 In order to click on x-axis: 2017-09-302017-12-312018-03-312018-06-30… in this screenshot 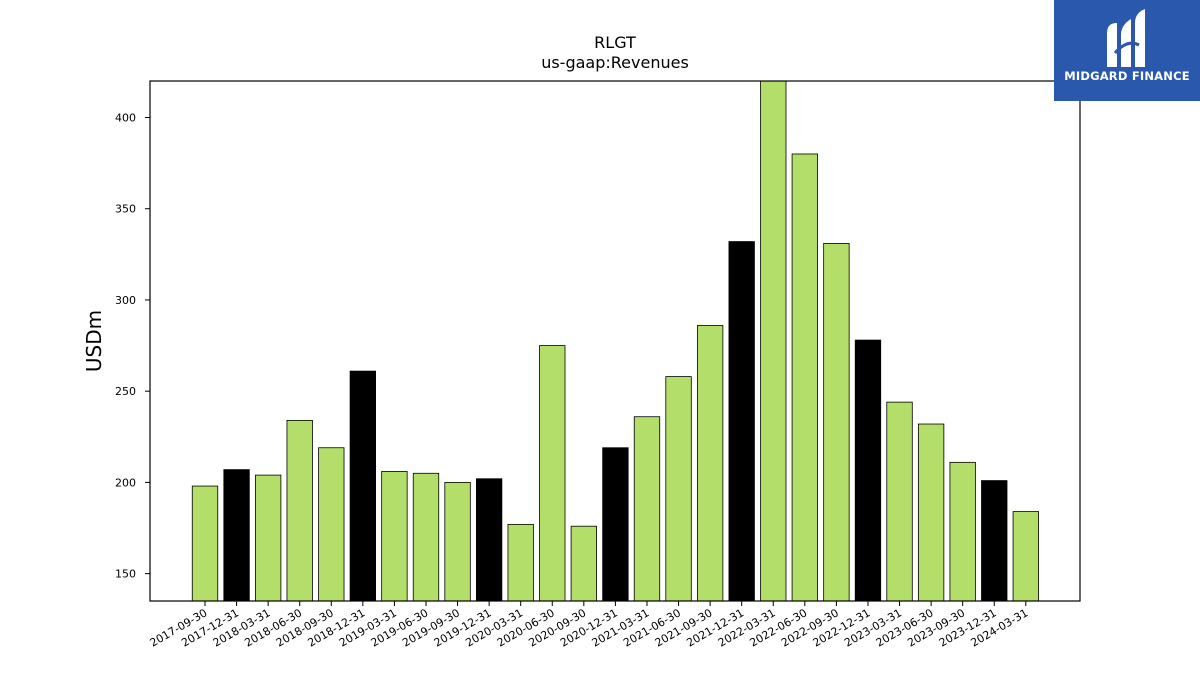, I will do `click(589, 625)`.